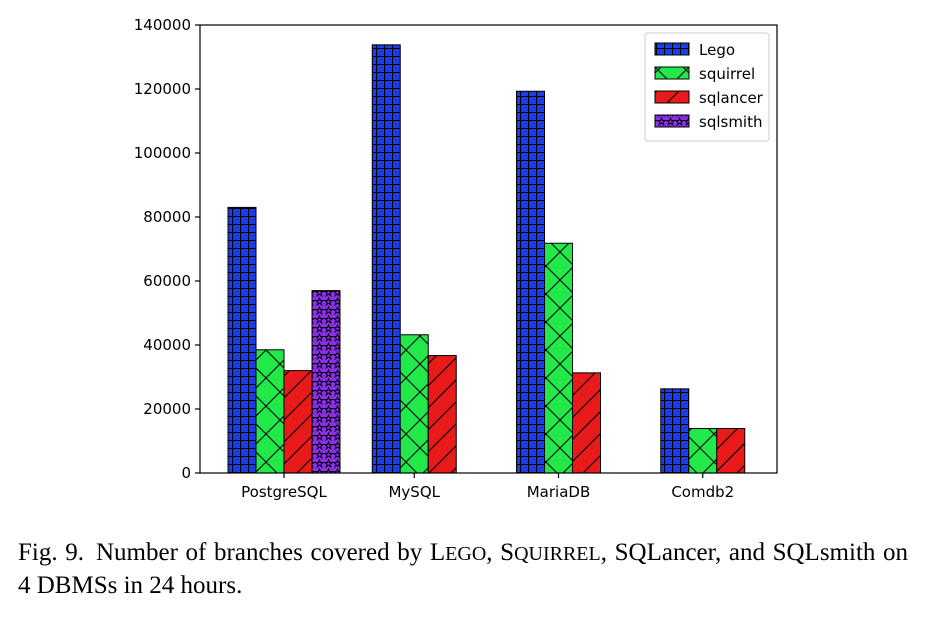 This screenshot has width=925, height=623. Describe the element at coordinates (186, 473) in the screenshot. I see `y-tick-label: 0` at that location.